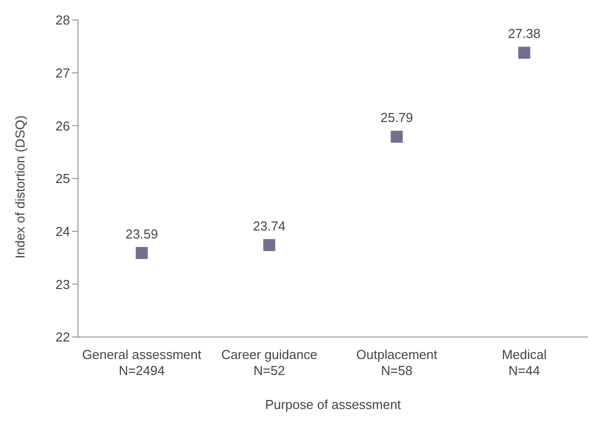 This screenshot has height=425, width=606. What do you see at coordinates (63, 178) in the screenshot?
I see `y-tick-label: 25` at bounding box center [63, 178].